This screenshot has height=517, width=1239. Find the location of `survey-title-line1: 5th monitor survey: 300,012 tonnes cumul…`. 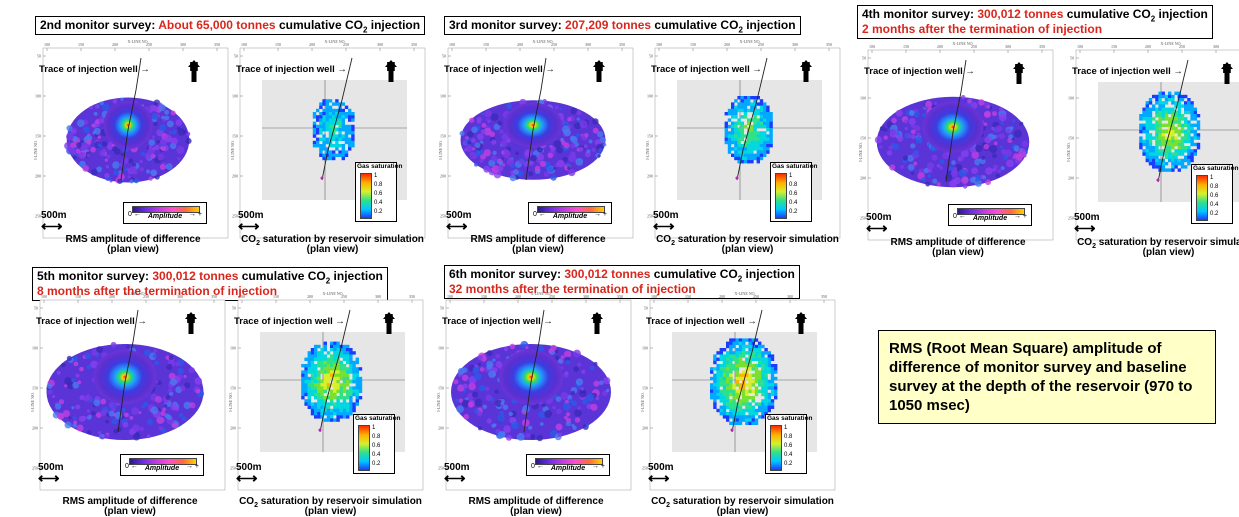

survey-title-line1: 5th monitor survey: 300,012 tonnes cumul… is located at coordinates (210, 277).